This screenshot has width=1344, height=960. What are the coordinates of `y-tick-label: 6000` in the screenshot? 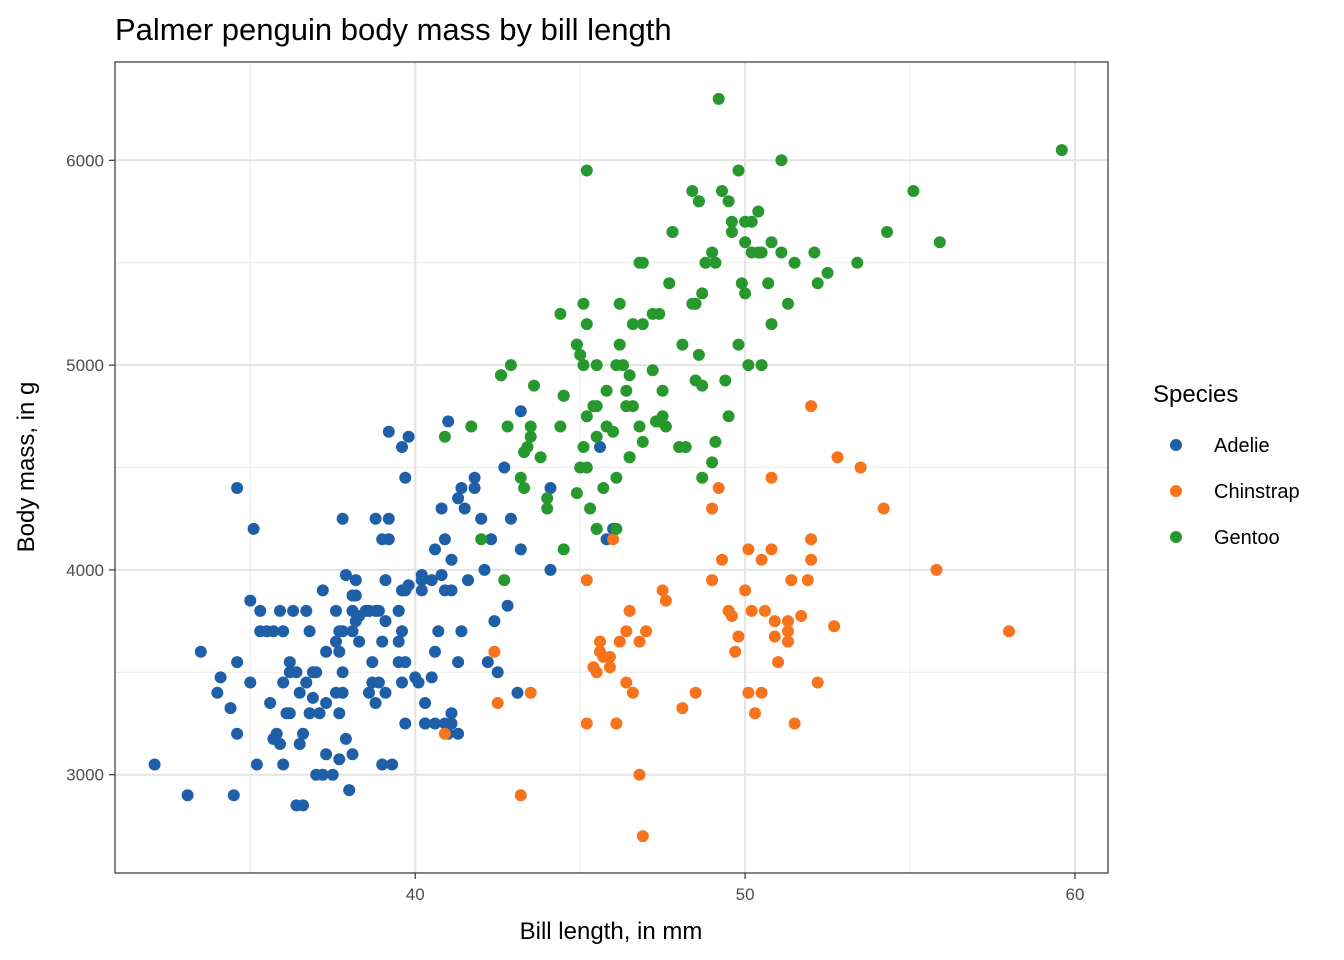 It's located at (85, 160).